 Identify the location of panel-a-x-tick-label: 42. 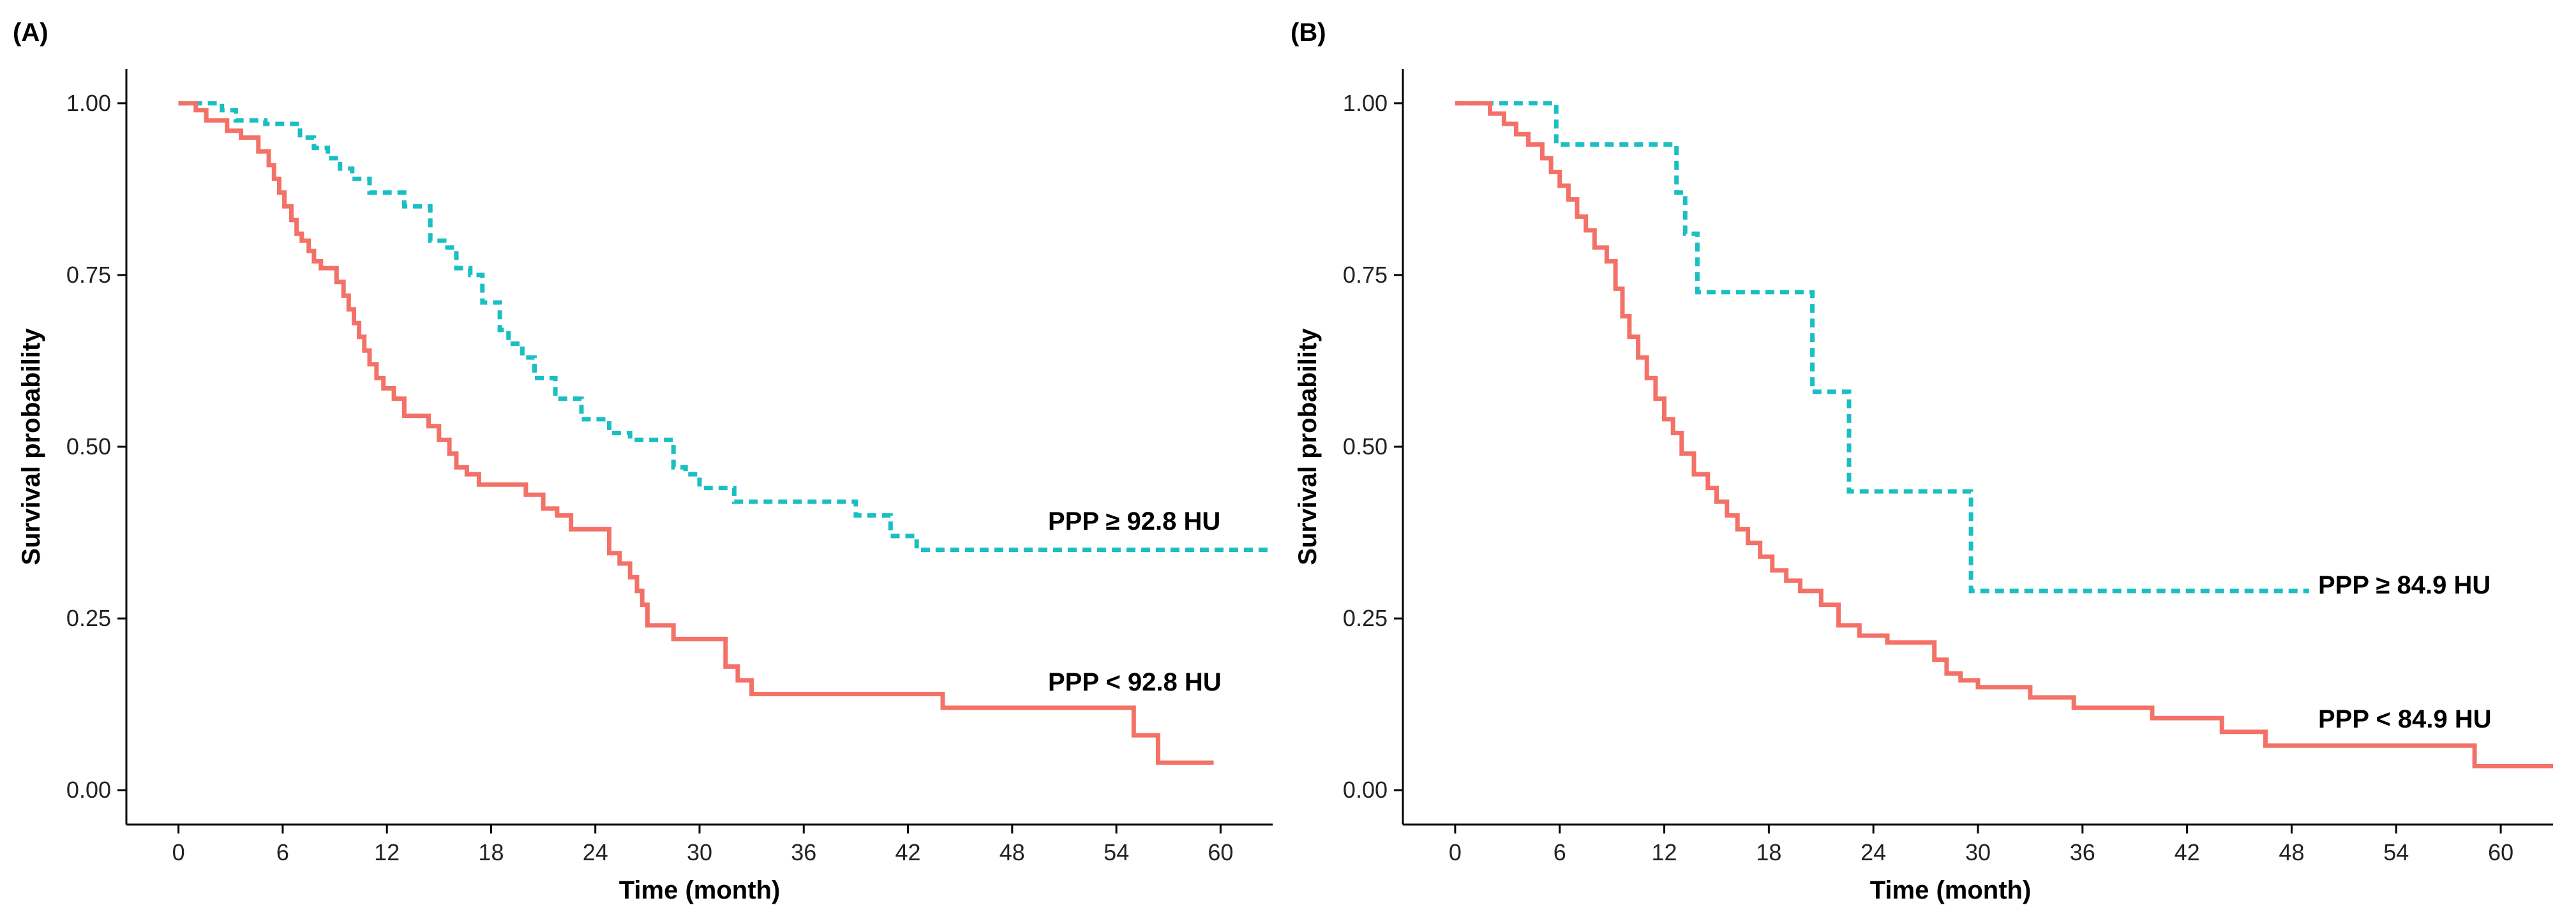
(908, 852).